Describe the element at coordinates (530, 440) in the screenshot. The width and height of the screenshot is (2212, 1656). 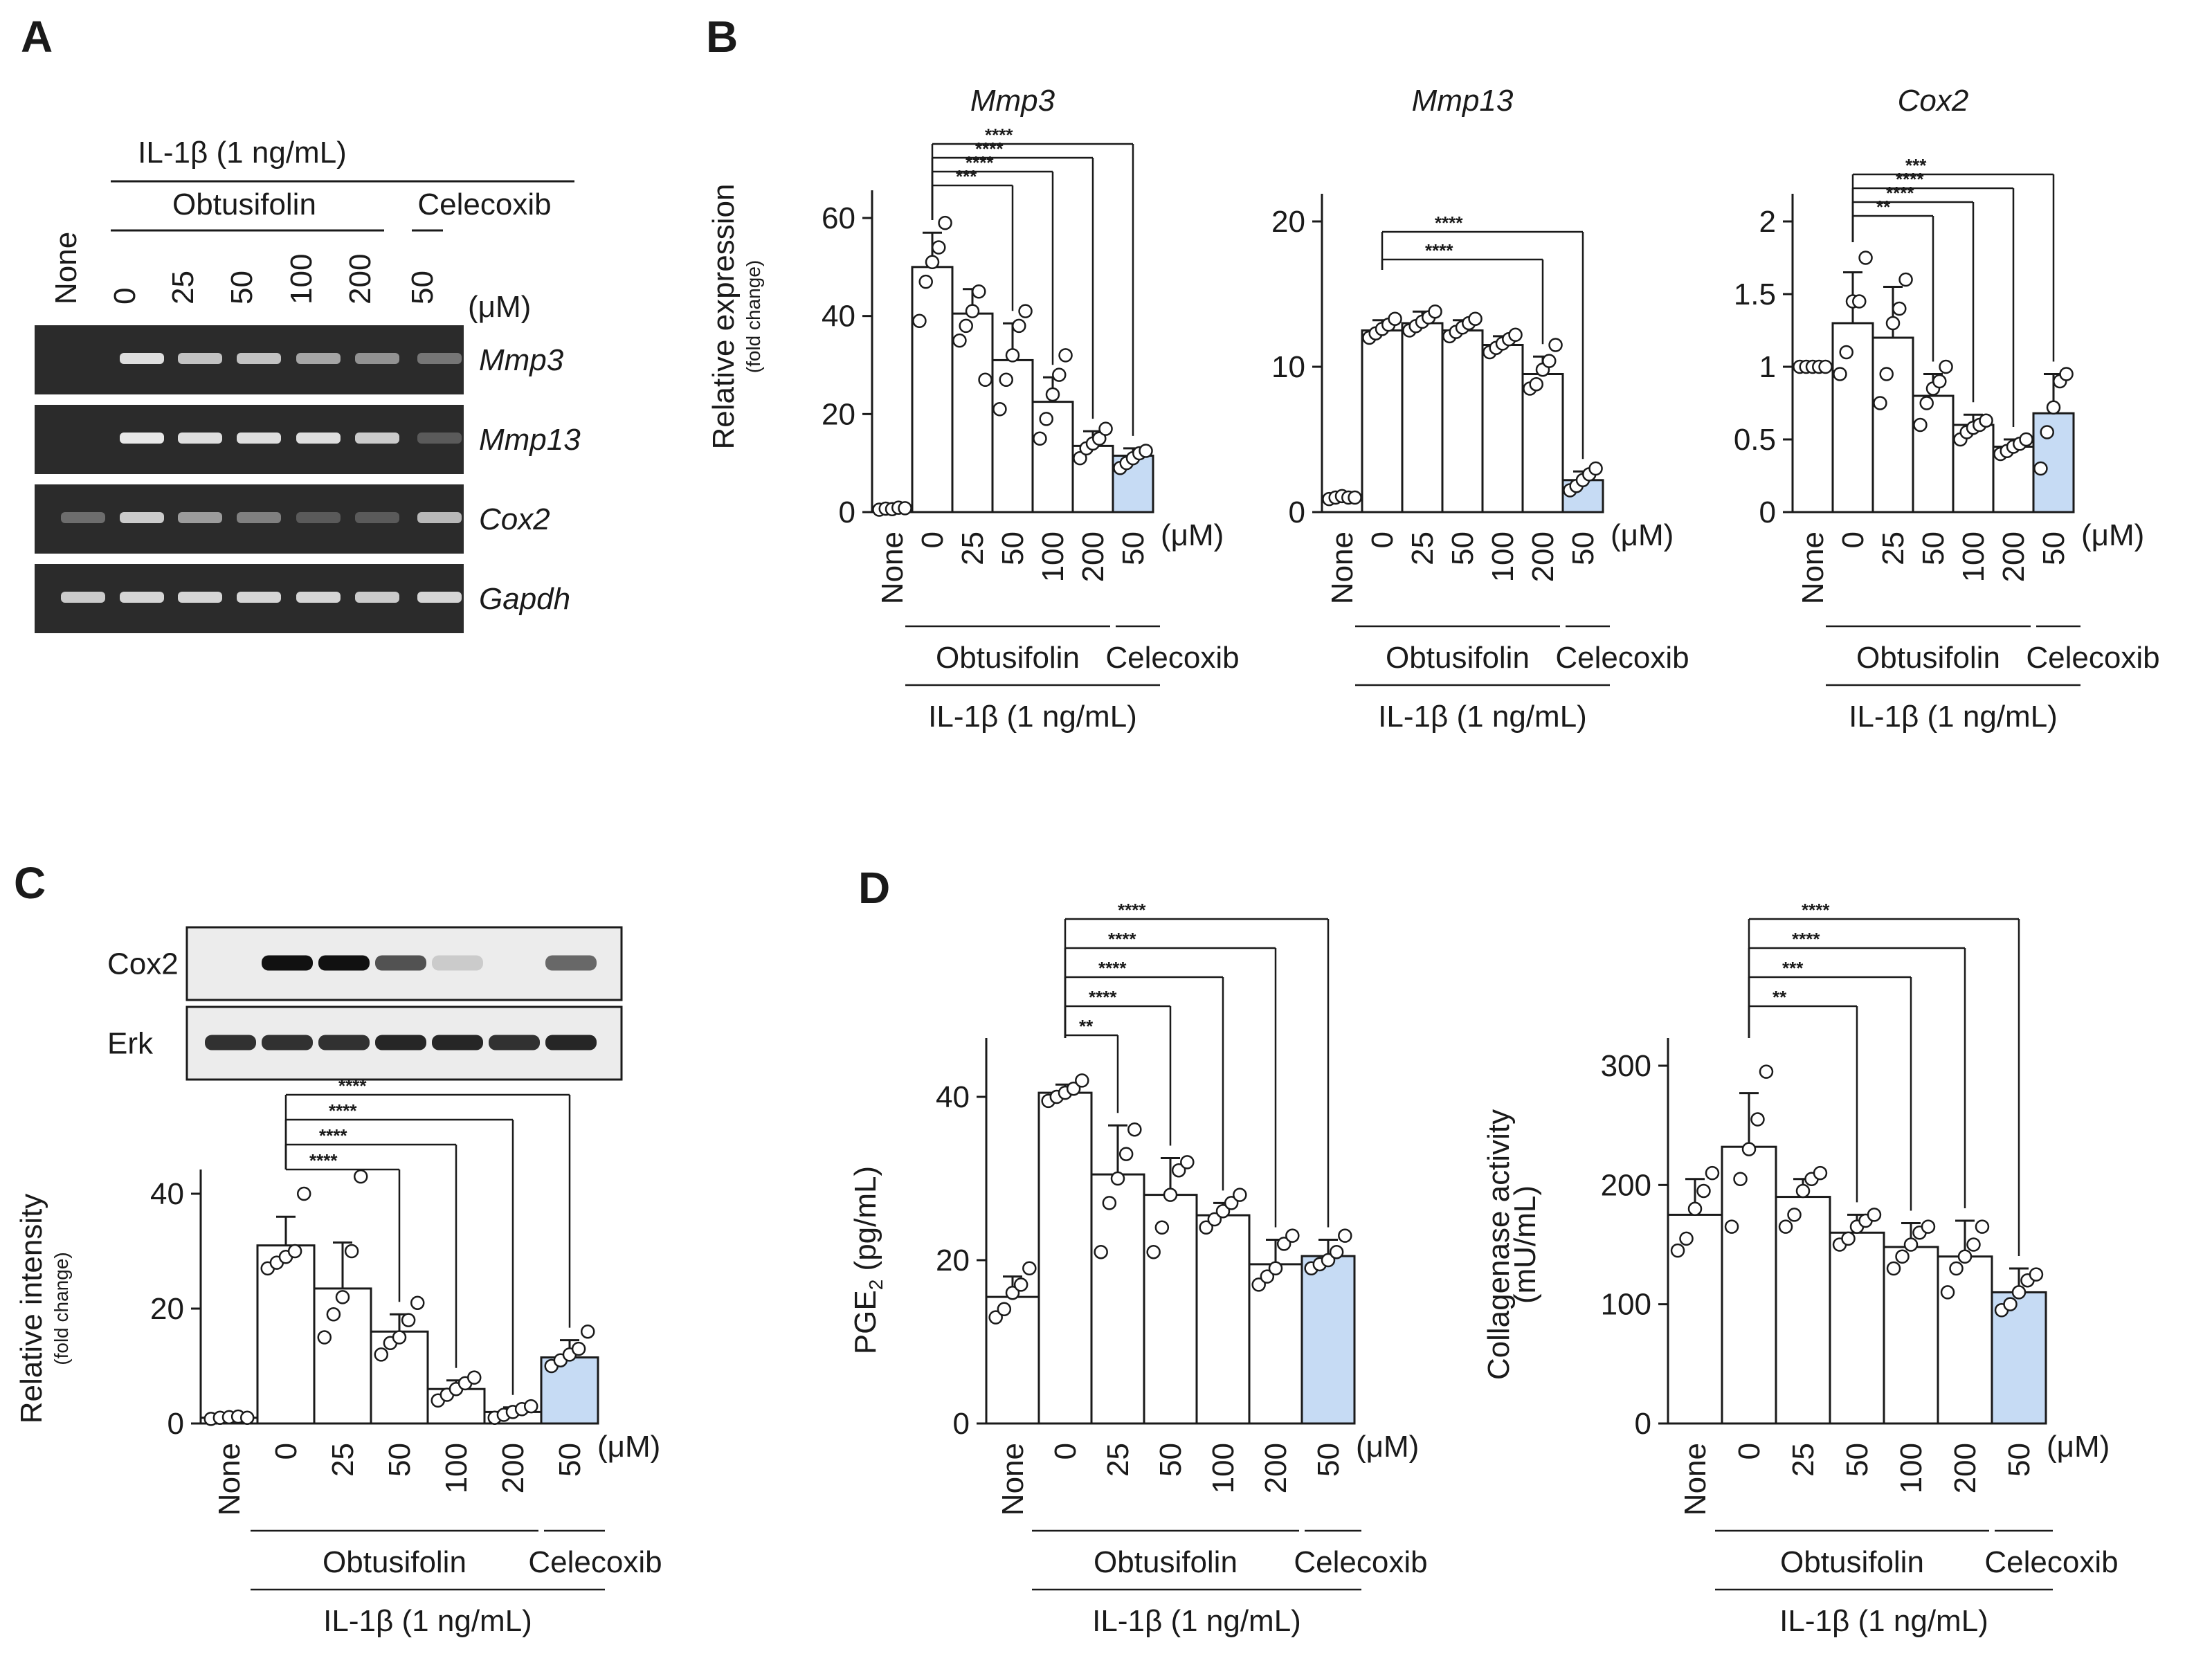
I see `gel-label-mmp13: Mmp13` at that location.